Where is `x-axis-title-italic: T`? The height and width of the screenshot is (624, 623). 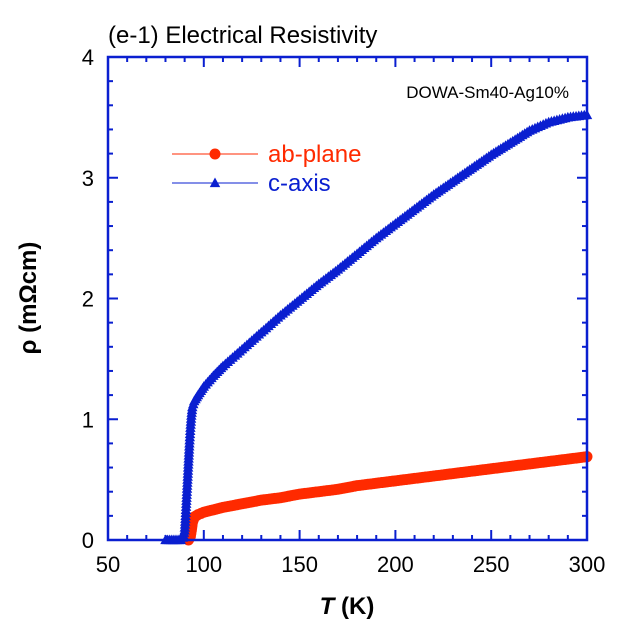 x-axis-title-italic: T is located at coordinates (328, 606).